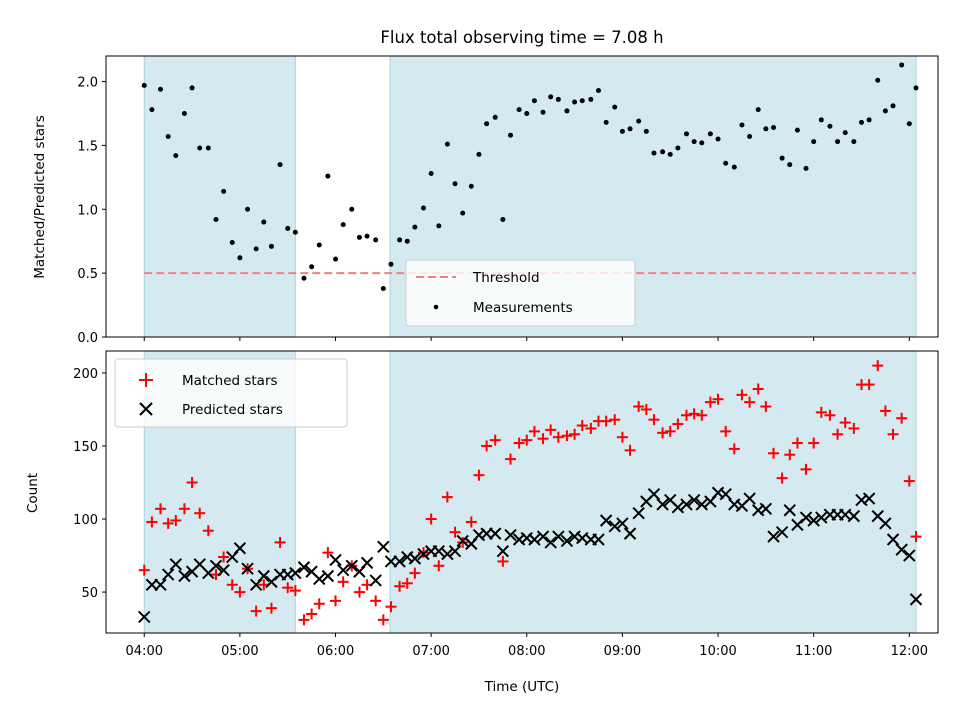 Image resolution: width=960 pixels, height=720 pixels. What do you see at coordinates (520, 293) in the screenshot?
I see `ratio-legend: Threshold Measurements` at bounding box center [520, 293].